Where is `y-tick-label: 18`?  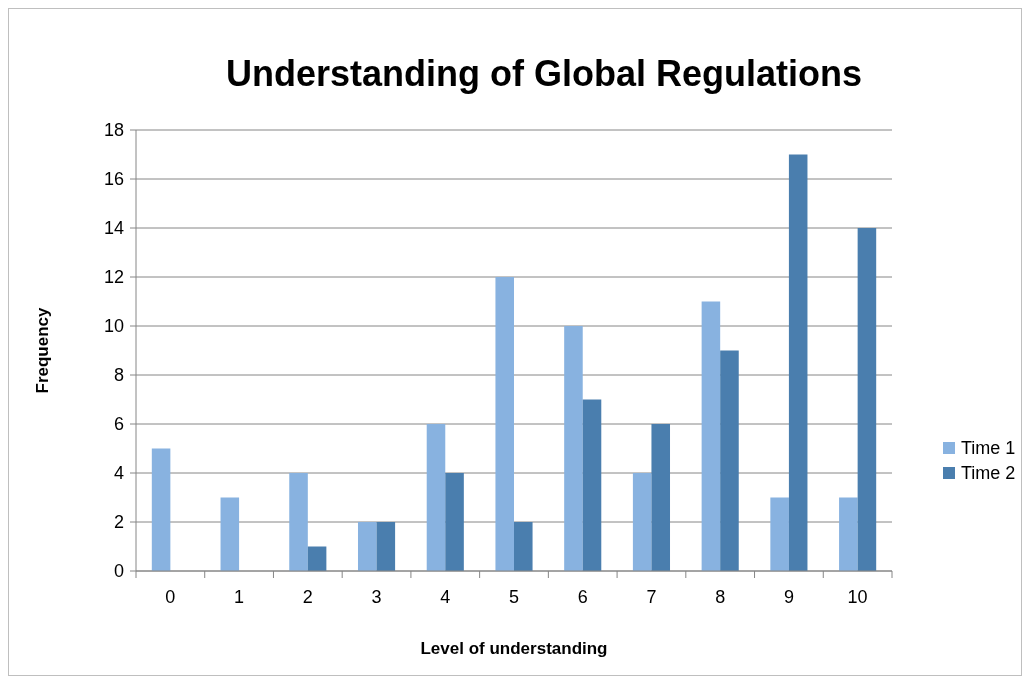 y-tick-label: 18 is located at coordinates (113, 130).